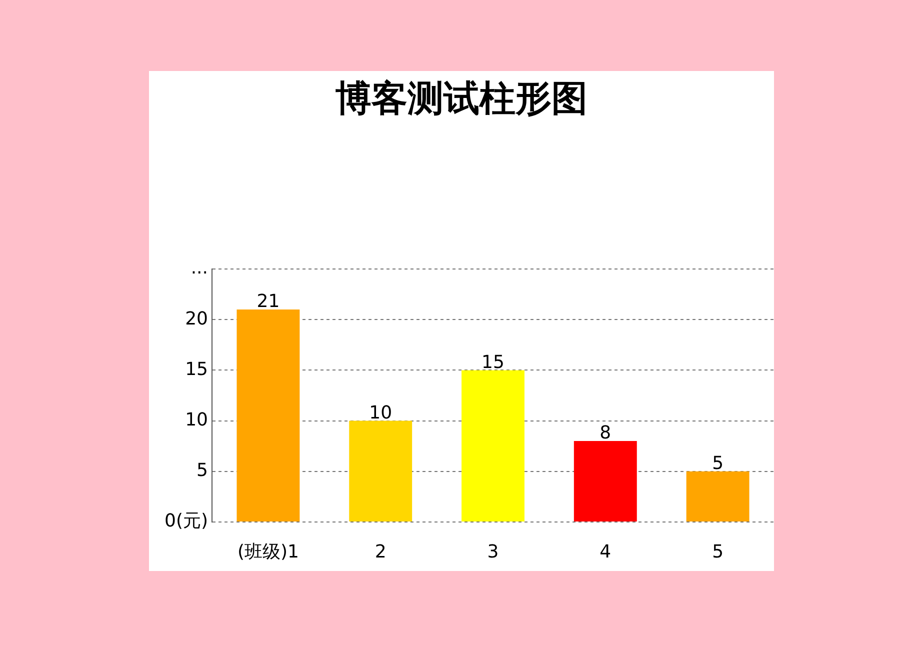  What do you see at coordinates (493, 362) in the screenshot?
I see `data-label: 15` at bounding box center [493, 362].